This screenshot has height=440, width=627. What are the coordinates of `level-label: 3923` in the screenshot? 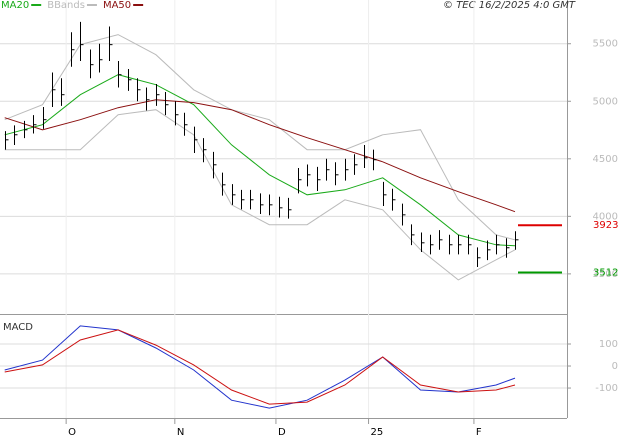 It's located at (605, 225).